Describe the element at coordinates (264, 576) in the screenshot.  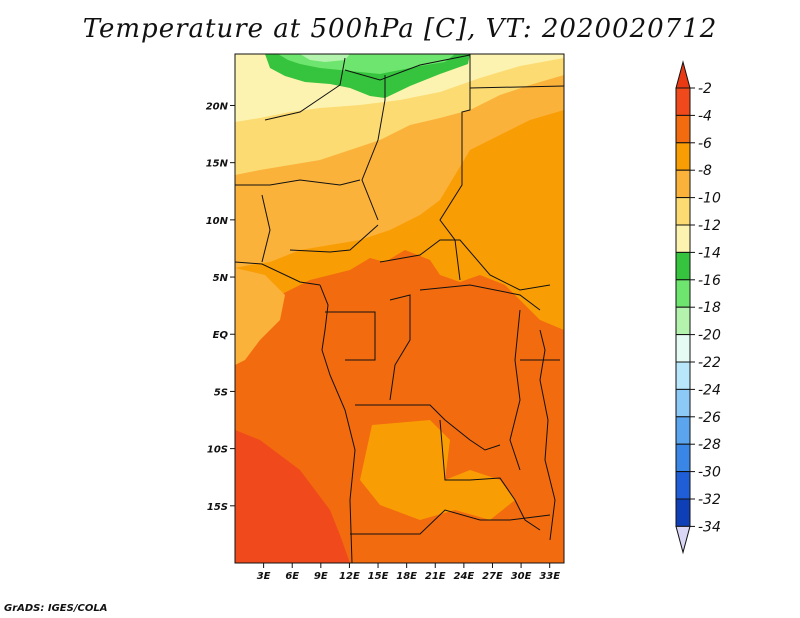
I see `lon-tick-label: 3E` at that location.